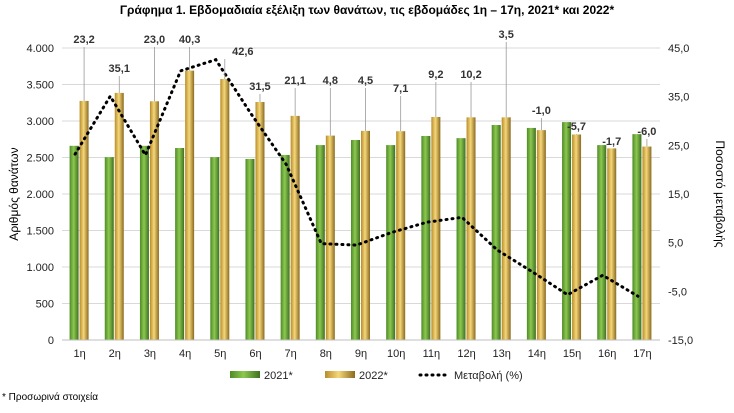 The image size is (734, 413). Describe the element at coordinates (607, 354) in the screenshot. I see `x-tick-label: 16η` at that location.